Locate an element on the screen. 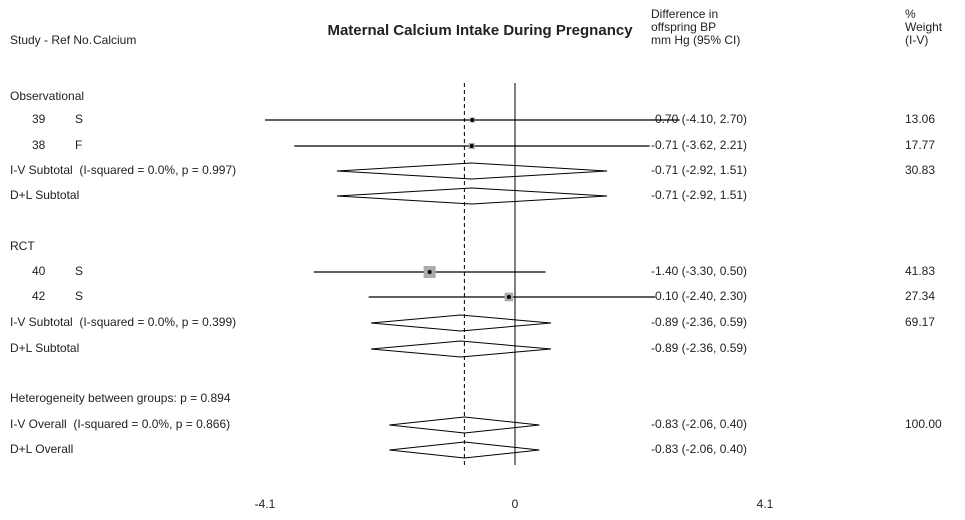 This screenshot has height=520, width=965. chart-title: Maternal Calcium Intake During Pregnancy is located at coordinates (480, 30).